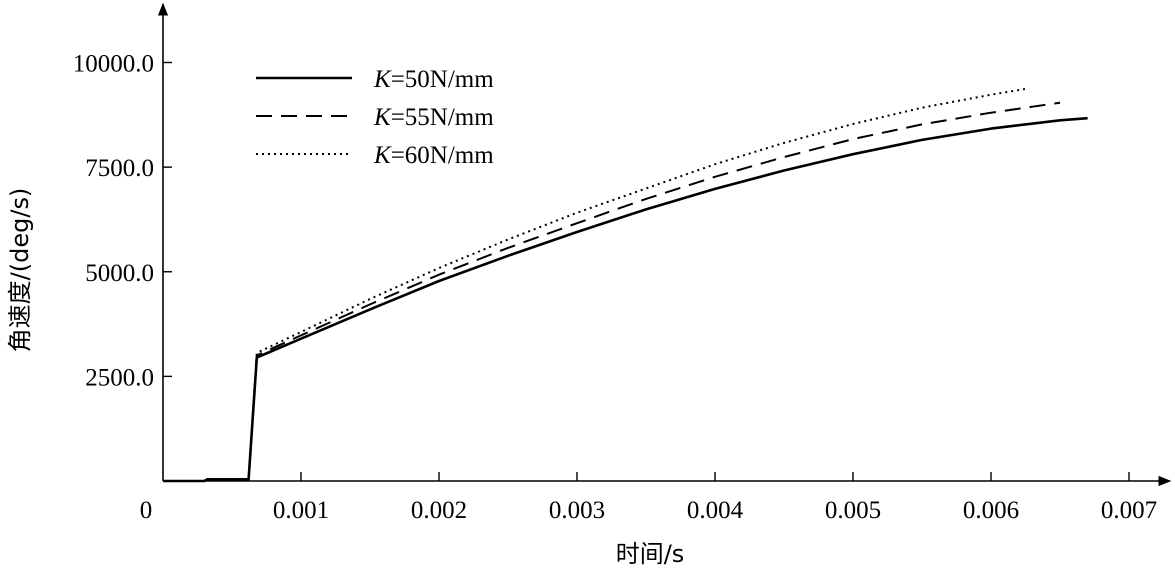 The width and height of the screenshot is (1175, 568). Describe the element at coordinates (991, 510) in the screenshot. I see `x-tick-label-6: 0.006` at that location.